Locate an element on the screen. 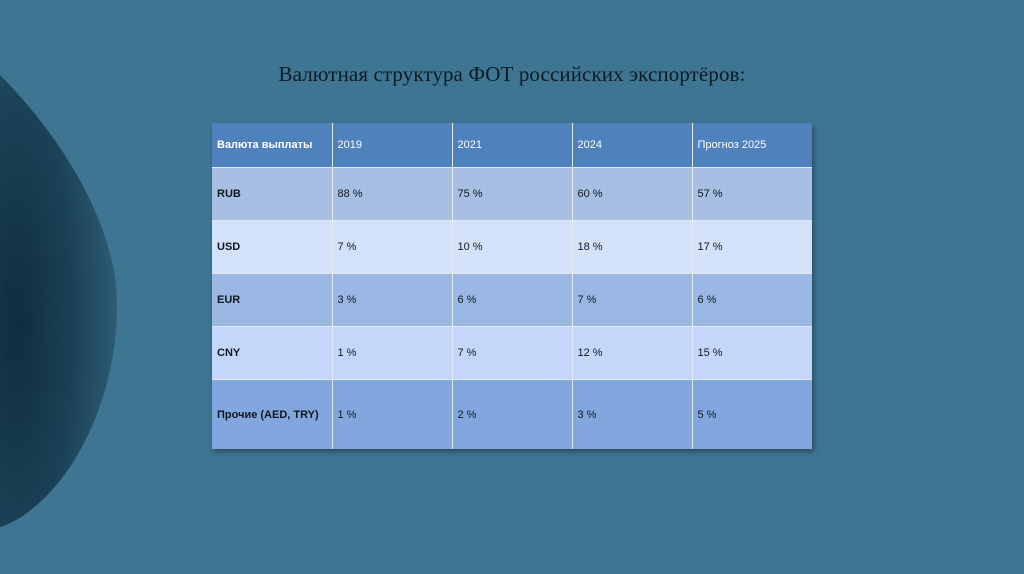 The height and width of the screenshot is (574, 1024). currency-cell: Прочие (AED, TRY) is located at coordinates (272, 414).